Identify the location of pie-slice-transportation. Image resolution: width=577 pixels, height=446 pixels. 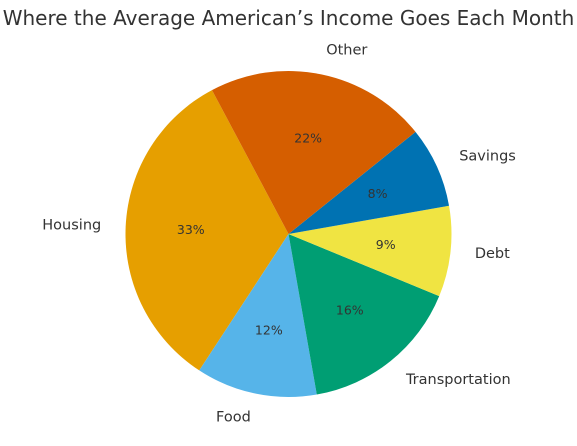
(364, 314).